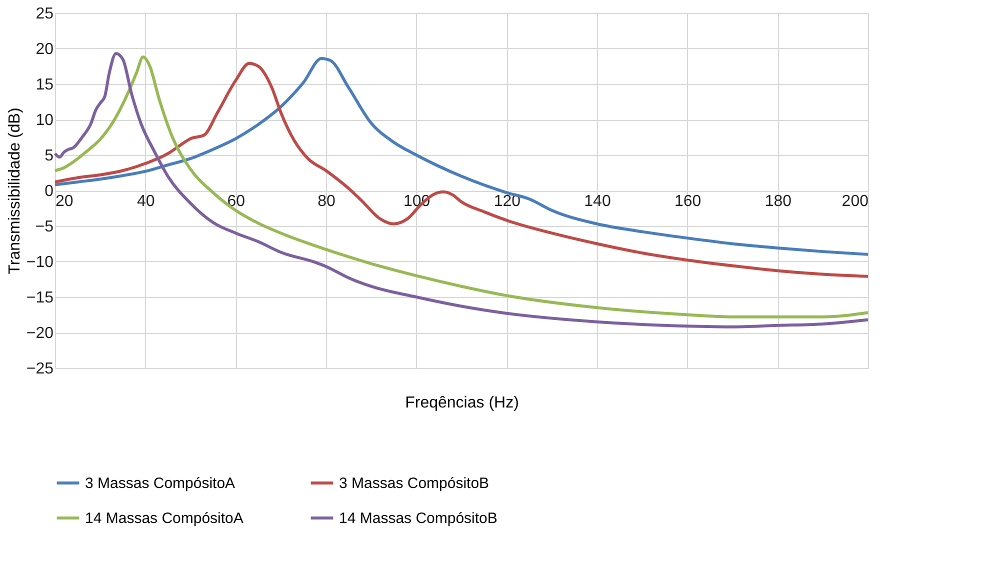 This screenshot has height=565, width=1000. I want to click on y-tick-label: −5, so click(44, 227).